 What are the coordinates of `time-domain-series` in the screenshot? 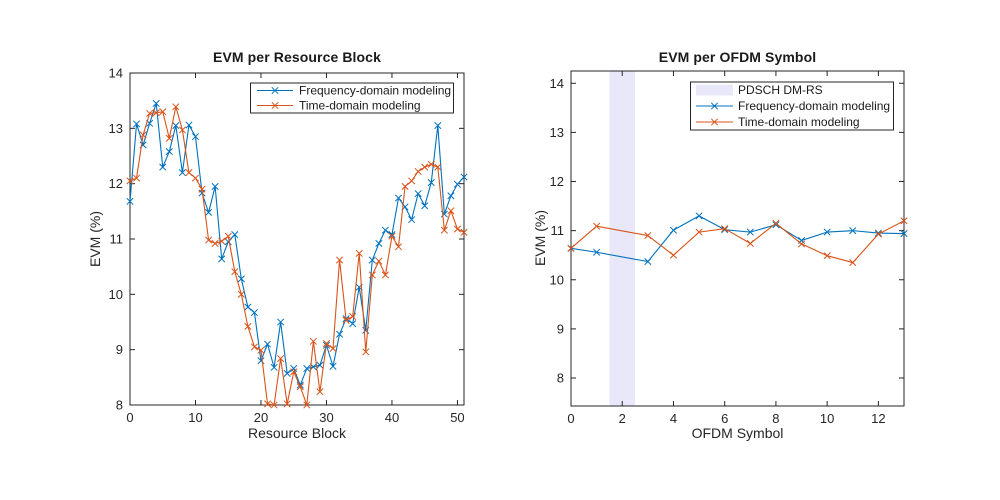 It's located at (737, 242).